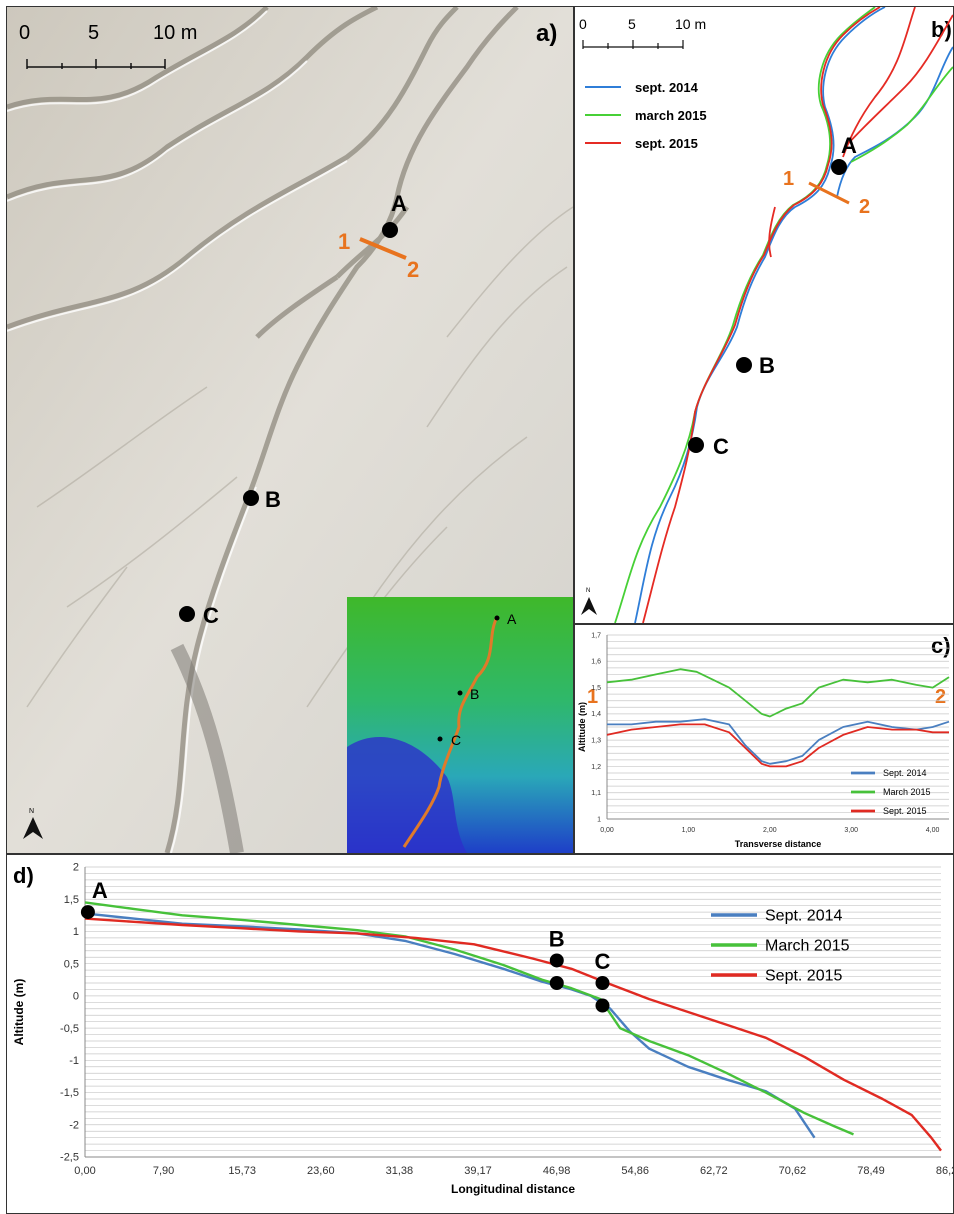  What do you see at coordinates (778, 844) in the screenshot?
I see `x-axis-title: Transverse distance` at bounding box center [778, 844].